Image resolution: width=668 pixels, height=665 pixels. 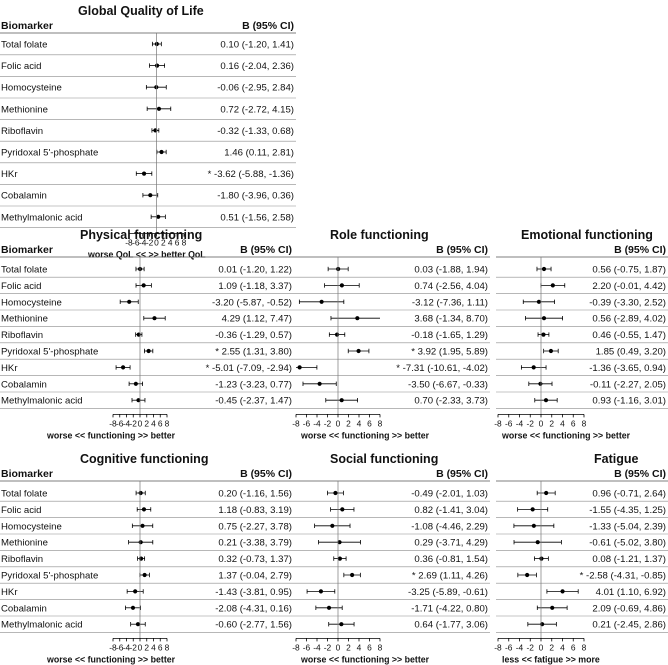 What do you see at coordinates (451, 286) in the screenshot?
I see `estimate-label: 0.74 (-2.56, 4.04)` at bounding box center [451, 286].